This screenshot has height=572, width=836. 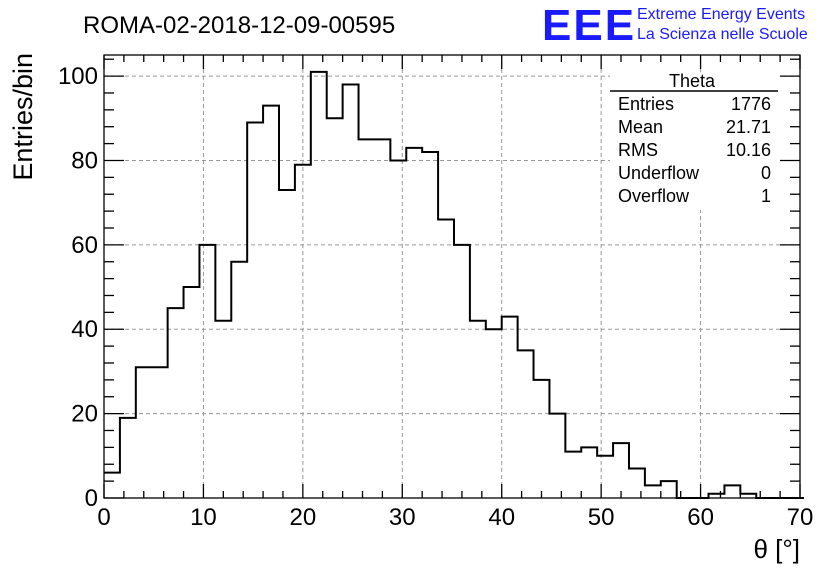 I want to click on stats-box-frame, so click(x=695, y=141).